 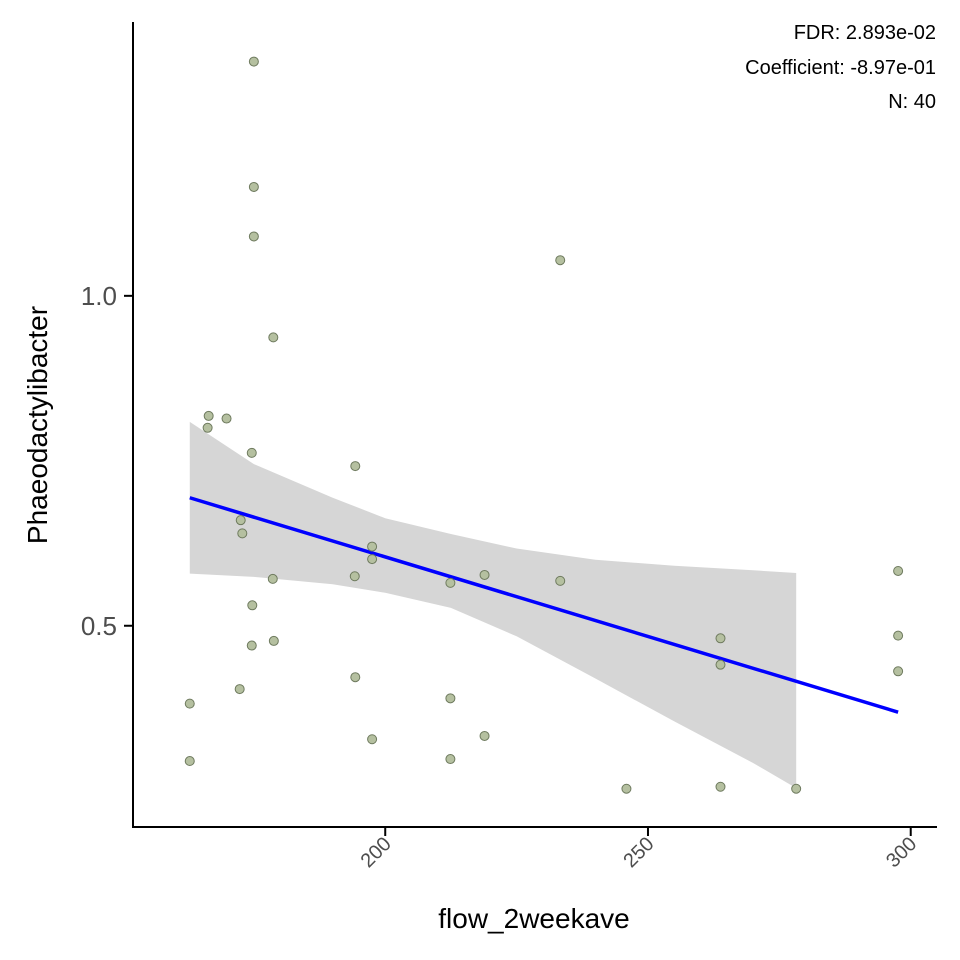 I want to click on annotation-fdr: FDR: 2.893e-02, so click(x=865, y=33).